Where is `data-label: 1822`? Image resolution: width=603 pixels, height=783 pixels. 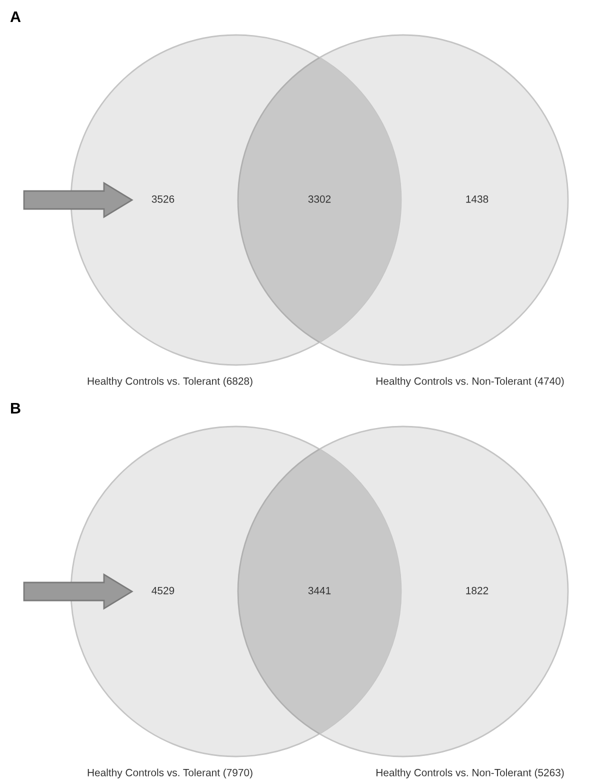 data-label: 1822 is located at coordinates (477, 590).